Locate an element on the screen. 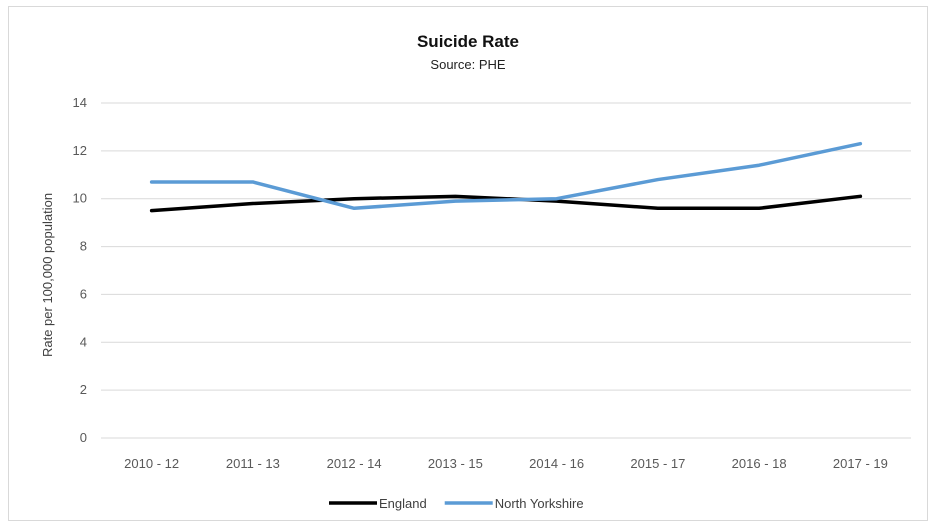 The width and height of the screenshot is (937, 529). y-tick-label: 8 is located at coordinates (83, 246).